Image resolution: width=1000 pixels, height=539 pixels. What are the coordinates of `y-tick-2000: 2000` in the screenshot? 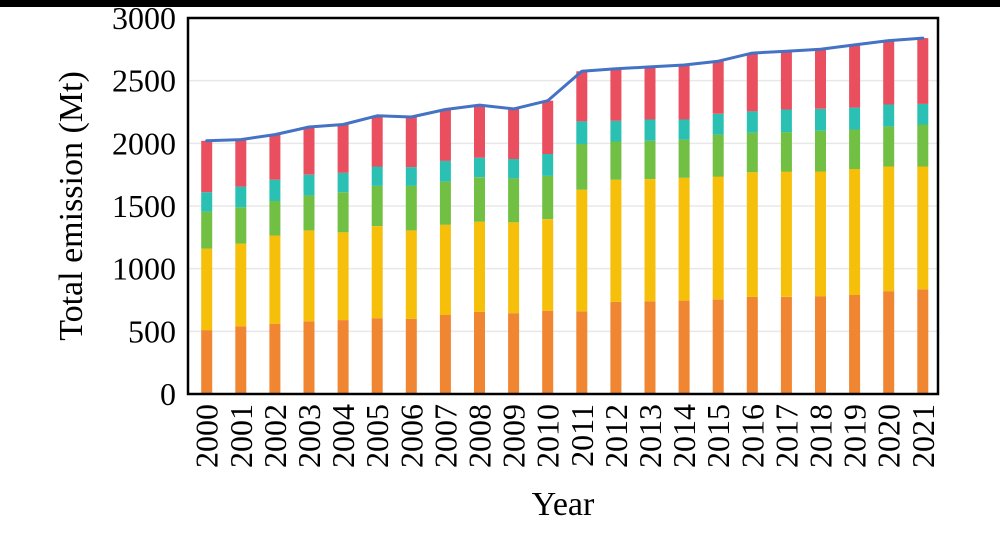 It's located at (144, 143).